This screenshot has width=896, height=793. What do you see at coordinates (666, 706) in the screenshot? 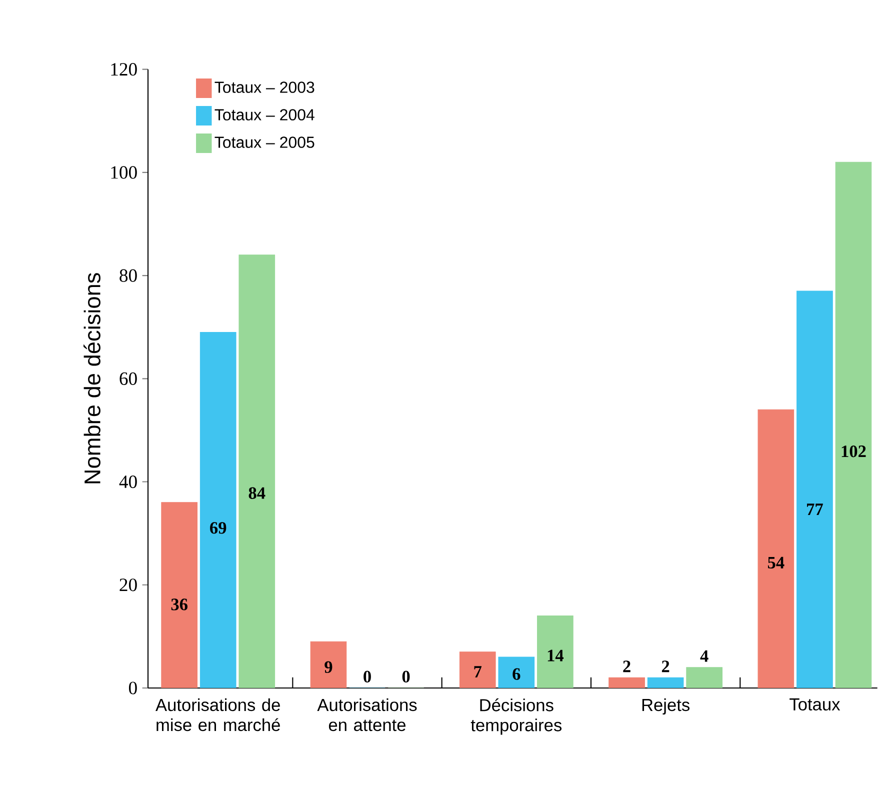
I see `x-tick-label: Rejets` at bounding box center [666, 706].